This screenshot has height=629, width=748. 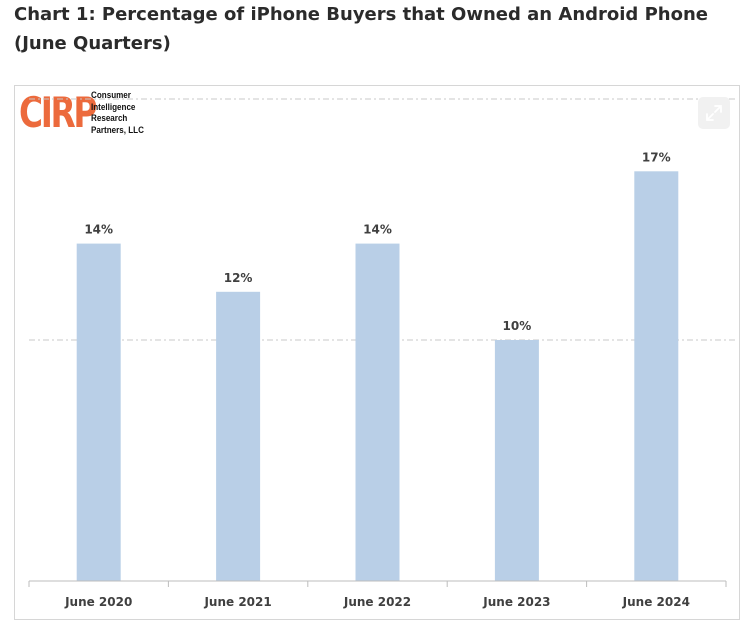 I want to click on x-tick-label: June 2021, so click(x=237, y=602).